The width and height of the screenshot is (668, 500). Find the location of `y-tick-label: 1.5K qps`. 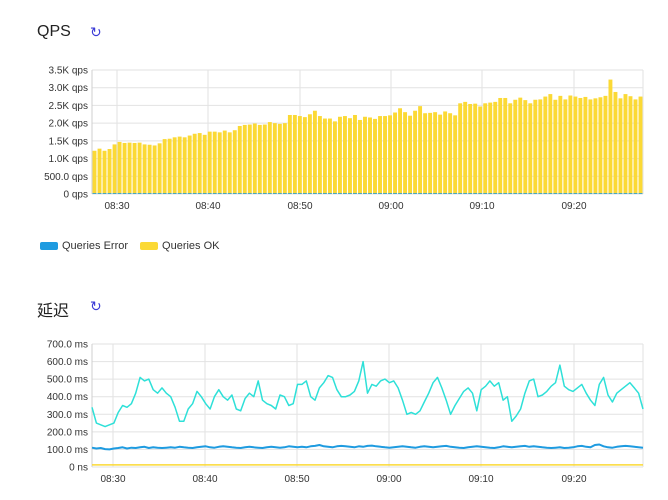

y-tick-label: 1.5K qps is located at coordinates (68, 141).